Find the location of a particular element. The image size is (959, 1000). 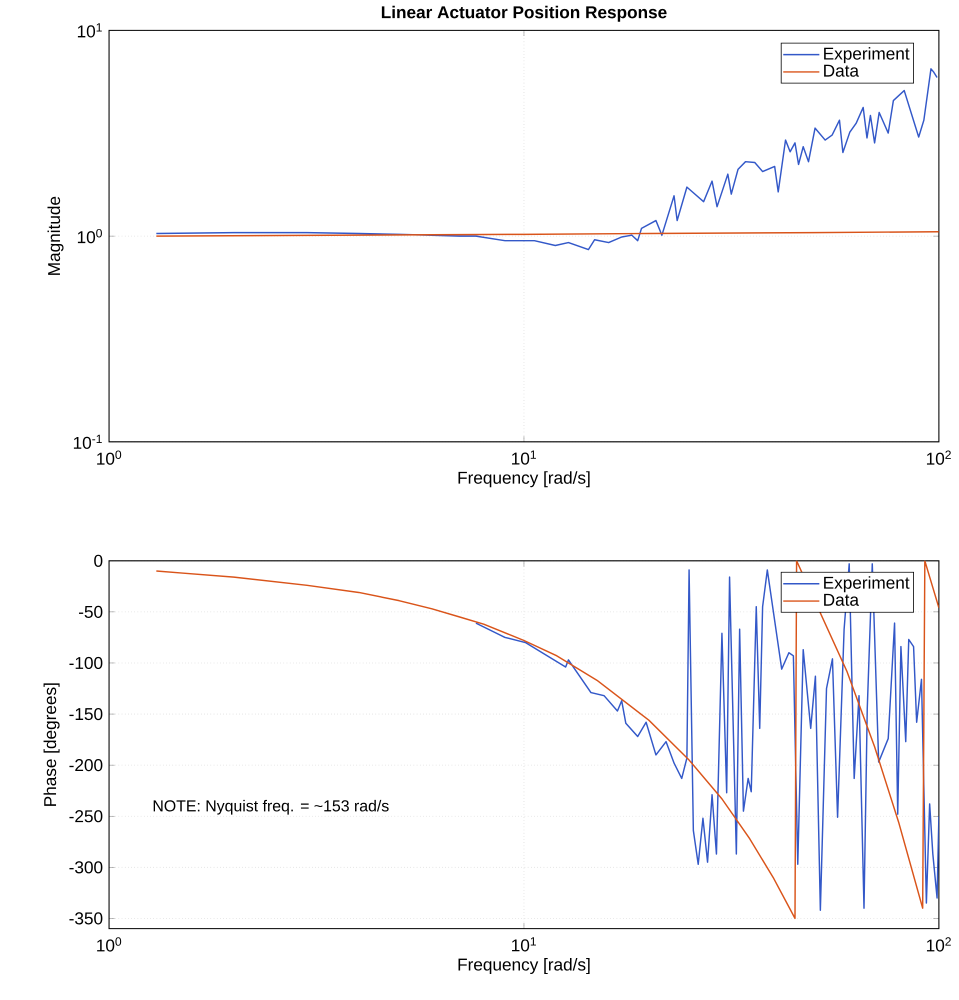

y-tick-label: -200 is located at coordinates (86, 765).